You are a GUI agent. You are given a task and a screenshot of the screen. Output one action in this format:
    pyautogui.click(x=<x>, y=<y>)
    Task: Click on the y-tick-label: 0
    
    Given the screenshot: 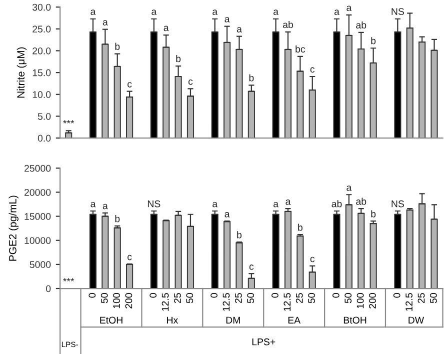 What is the action you would take?
    pyautogui.click(x=48, y=288)
    